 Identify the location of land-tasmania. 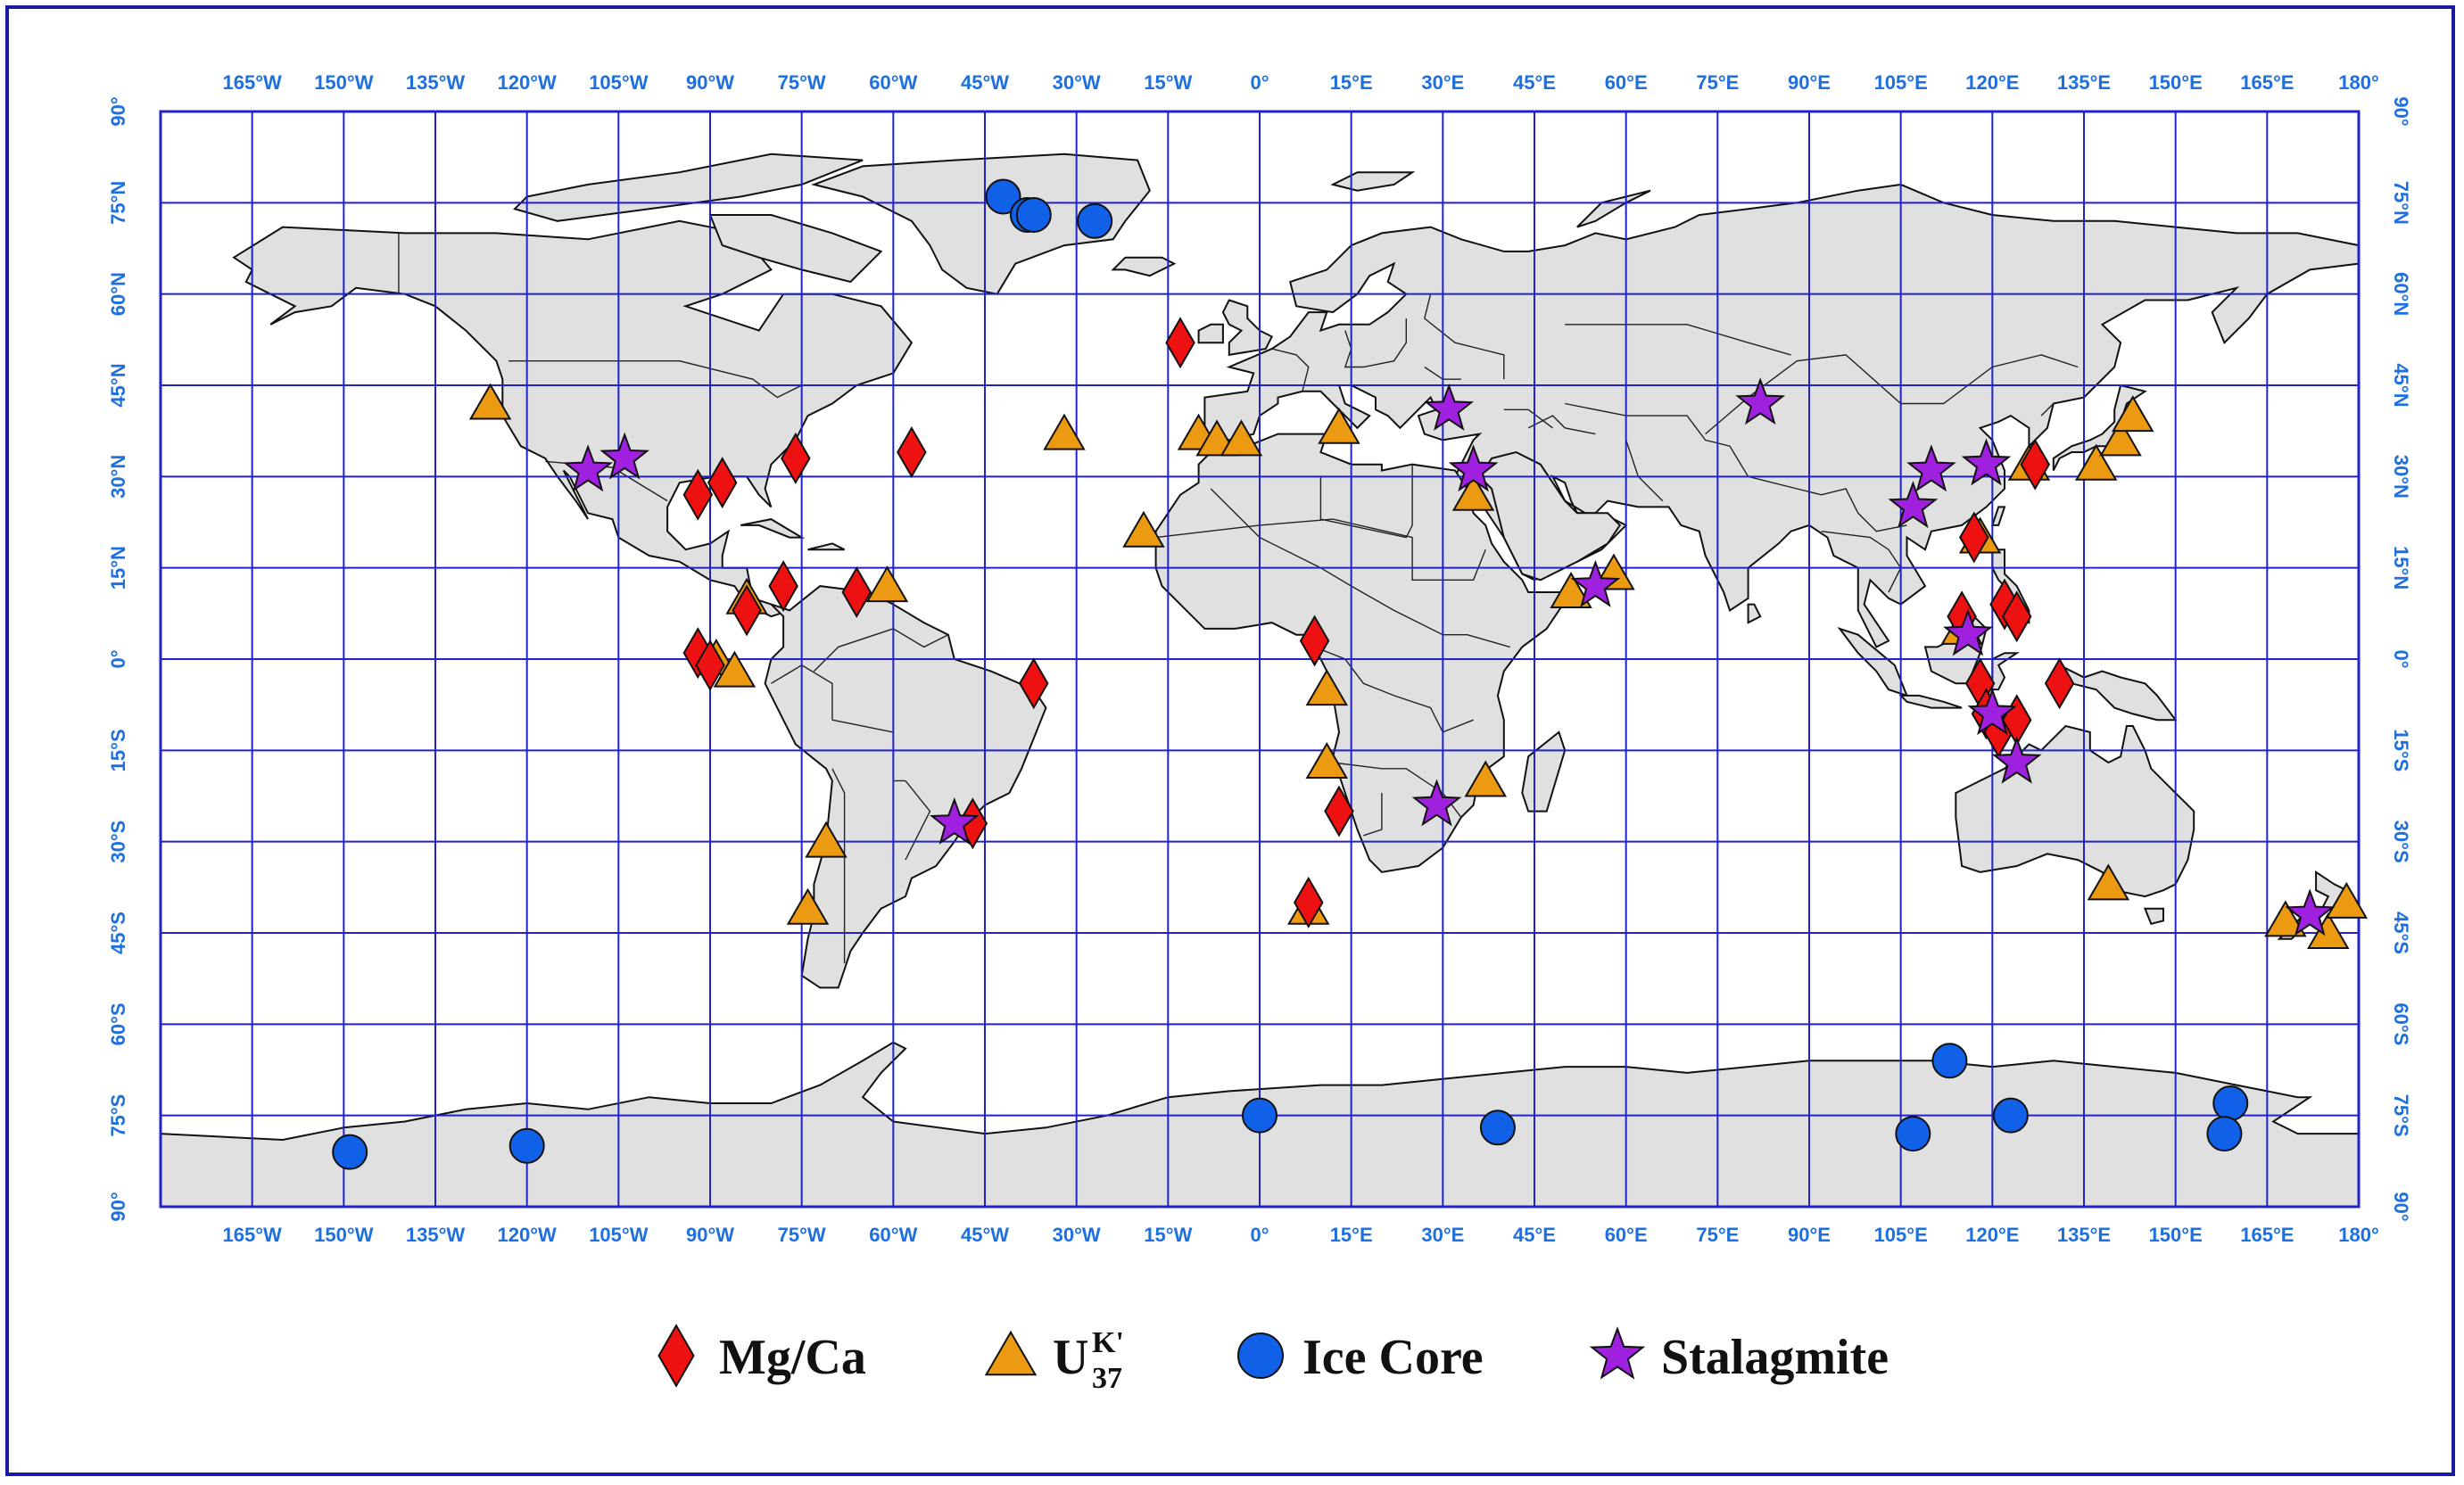
(2153, 916).